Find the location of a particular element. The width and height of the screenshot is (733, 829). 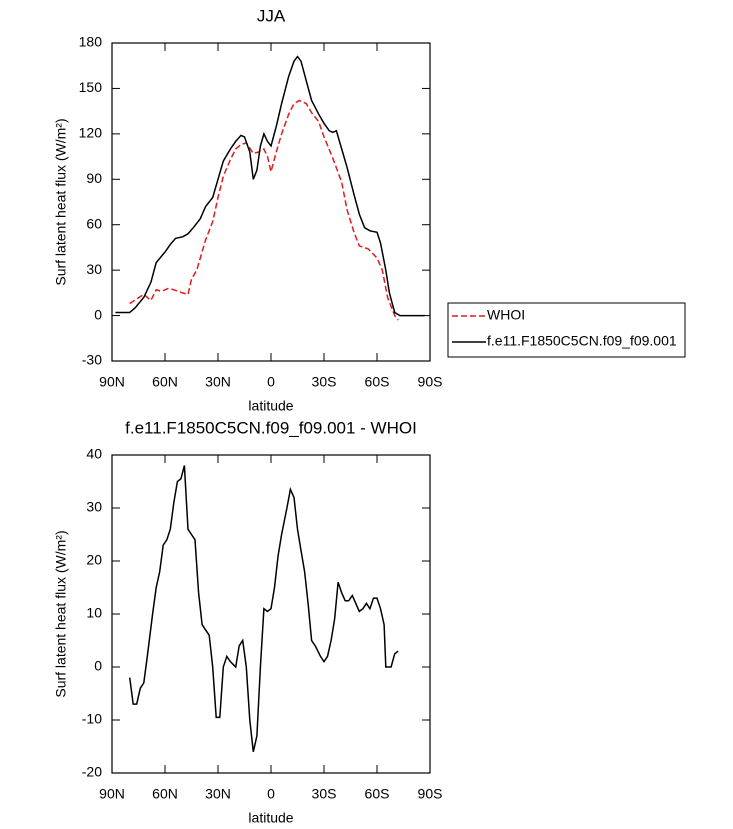

y-tick-label: 120 is located at coordinates (91, 133).